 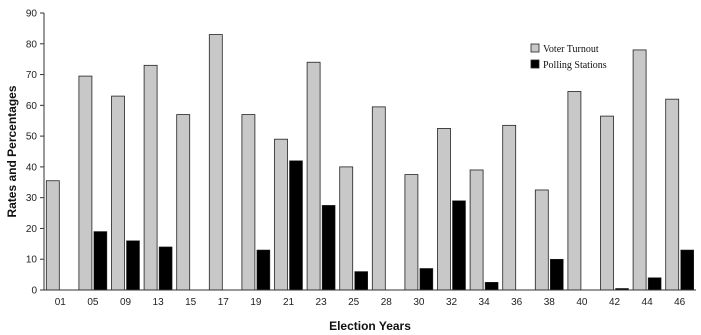 What do you see at coordinates (517, 302) in the screenshot?
I see `x-tick-label: 36` at bounding box center [517, 302].